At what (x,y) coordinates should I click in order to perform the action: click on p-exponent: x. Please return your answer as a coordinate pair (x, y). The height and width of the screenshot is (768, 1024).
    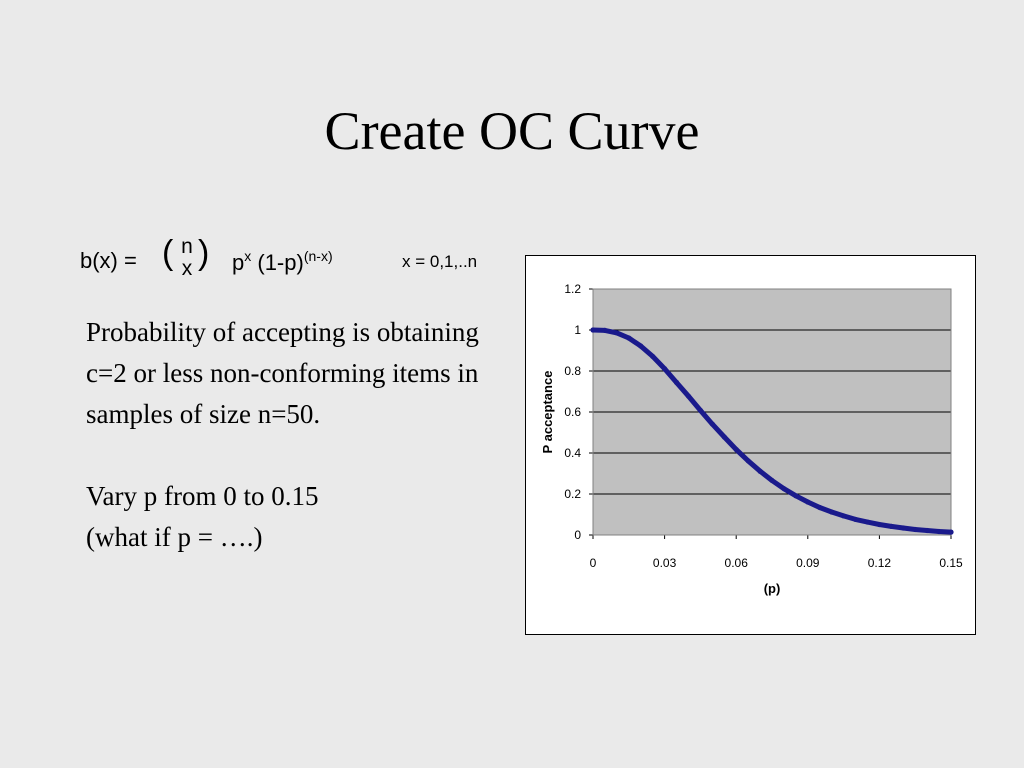
    Looking at the image, I should click on (248, 256).